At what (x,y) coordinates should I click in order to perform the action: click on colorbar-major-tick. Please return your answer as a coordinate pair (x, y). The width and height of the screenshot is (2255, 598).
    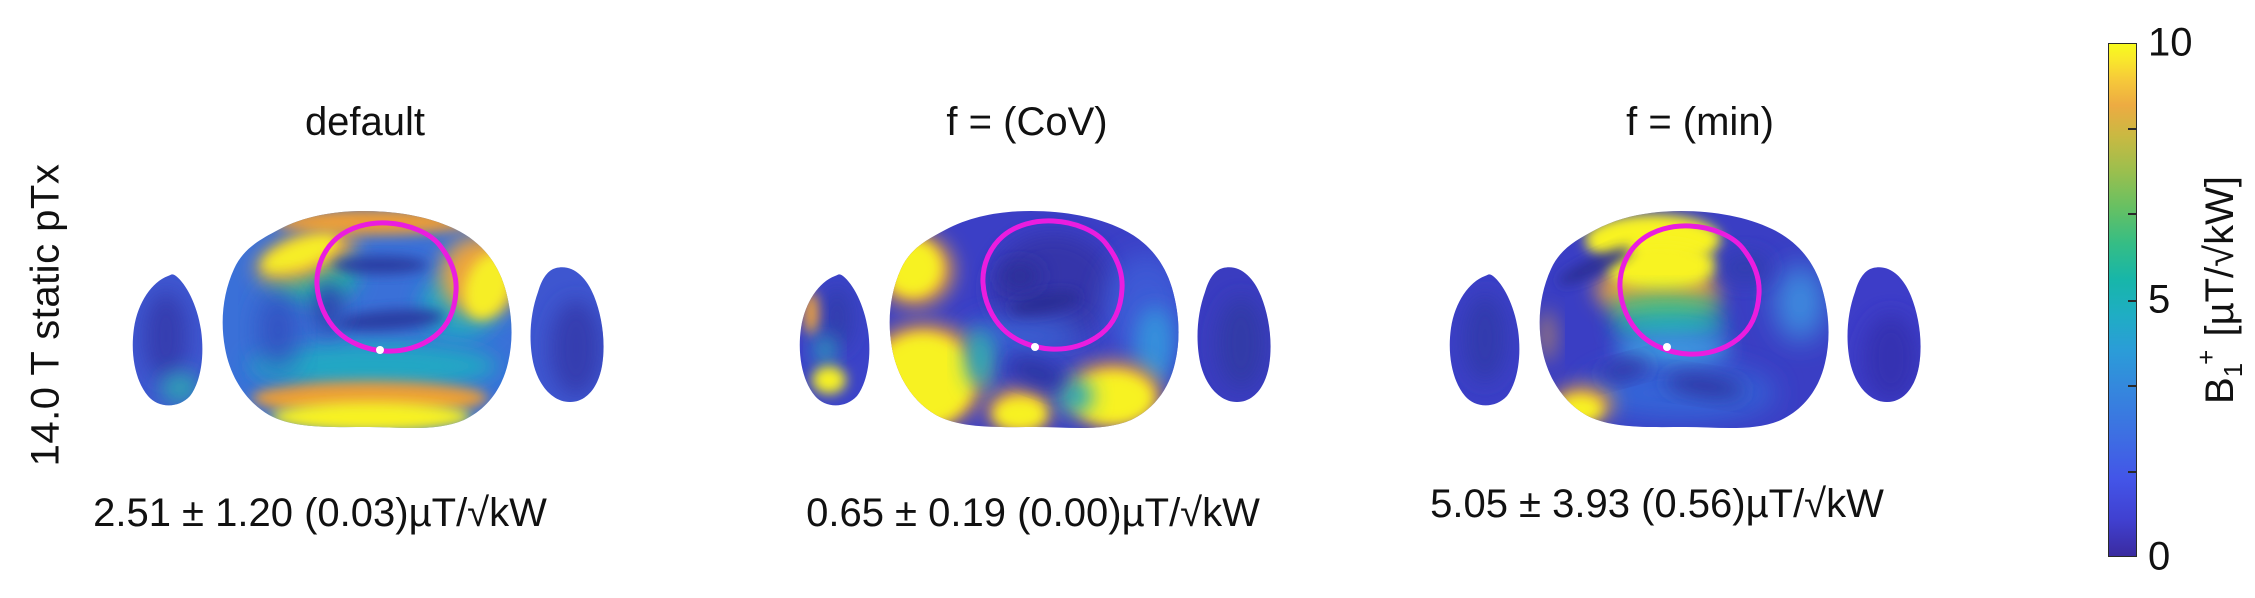
    Looking at the image, I should click on (2132, 301).